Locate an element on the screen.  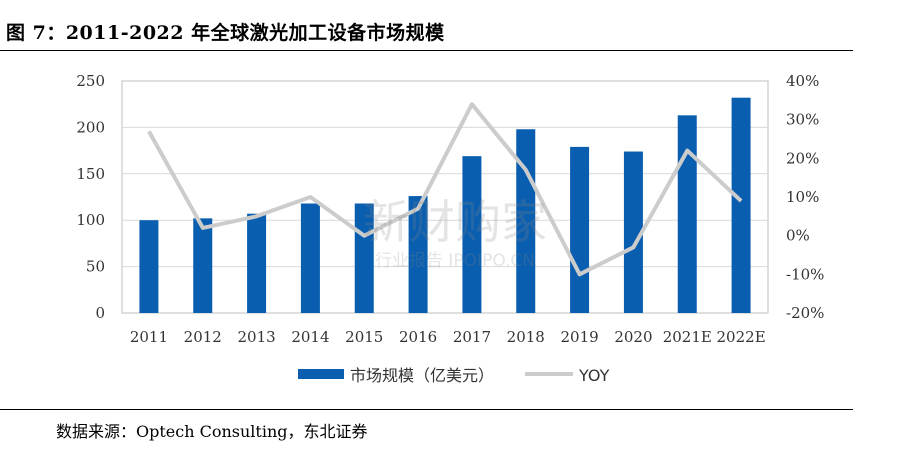
legend-bar-label: 市场规模（亿美元） is located at coordinates (422, 375).